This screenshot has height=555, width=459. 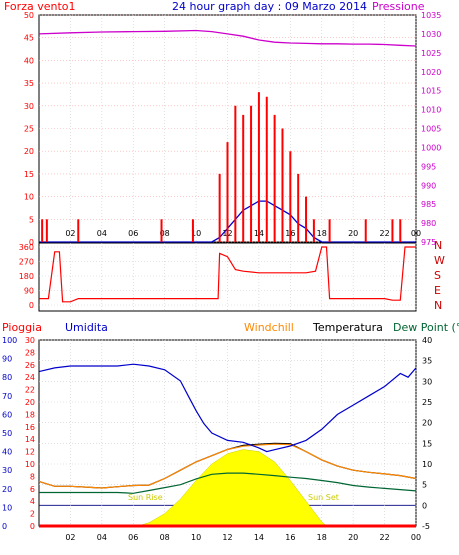 I want to click on panel1-right-tick-label: 990, so click(x=428, y=185).